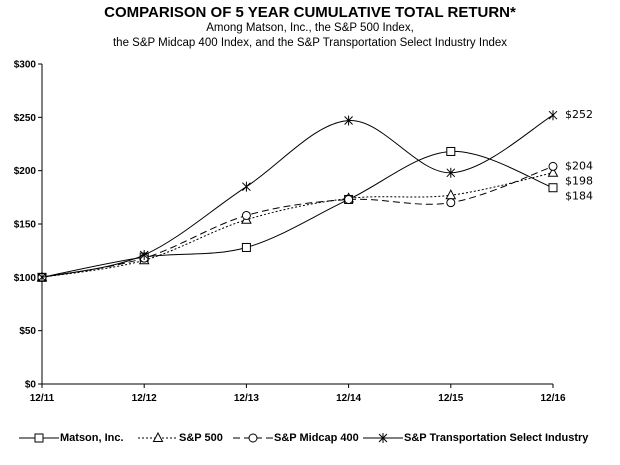  What do you see at coordinates (579, 165) in the screenshot?
I see `end-value-label: $204` at bounding box center [579, 165].